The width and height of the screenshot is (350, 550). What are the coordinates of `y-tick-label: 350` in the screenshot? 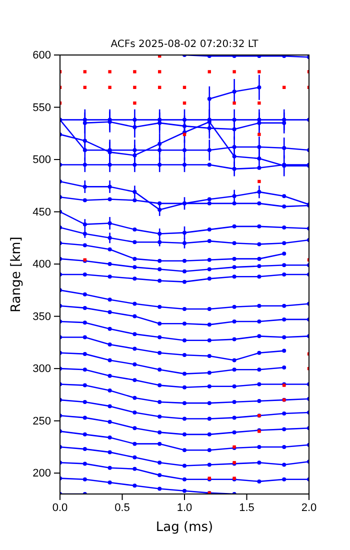 It's located at (41, 316).